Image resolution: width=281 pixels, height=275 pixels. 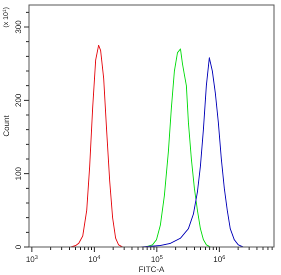 What do you see at coordinates (219, 259) in the screenshot?
I see `x-tick-label: 10$^{6}$` at bounding box center [219, 259].